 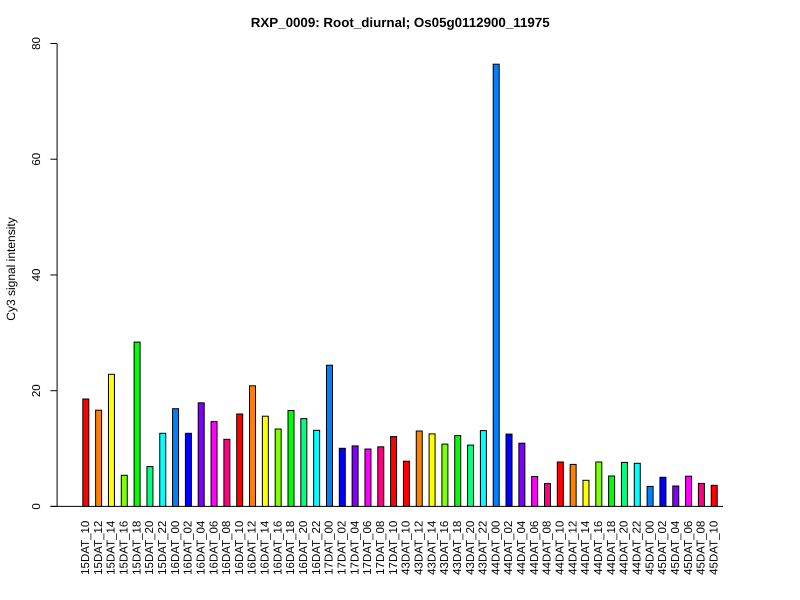 I want to click on svg-text: 15DAT_12, so click(x=99, y=548).